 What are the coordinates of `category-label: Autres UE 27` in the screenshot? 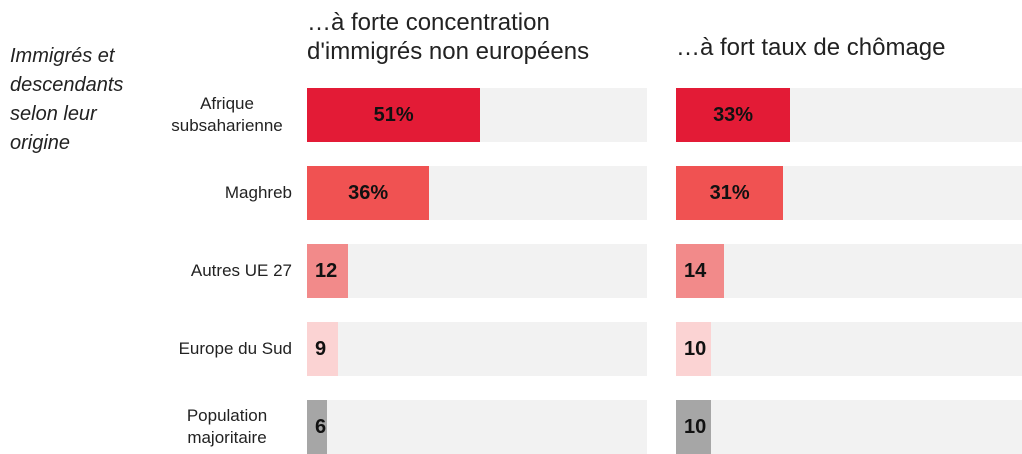 It's located at (192, 271).